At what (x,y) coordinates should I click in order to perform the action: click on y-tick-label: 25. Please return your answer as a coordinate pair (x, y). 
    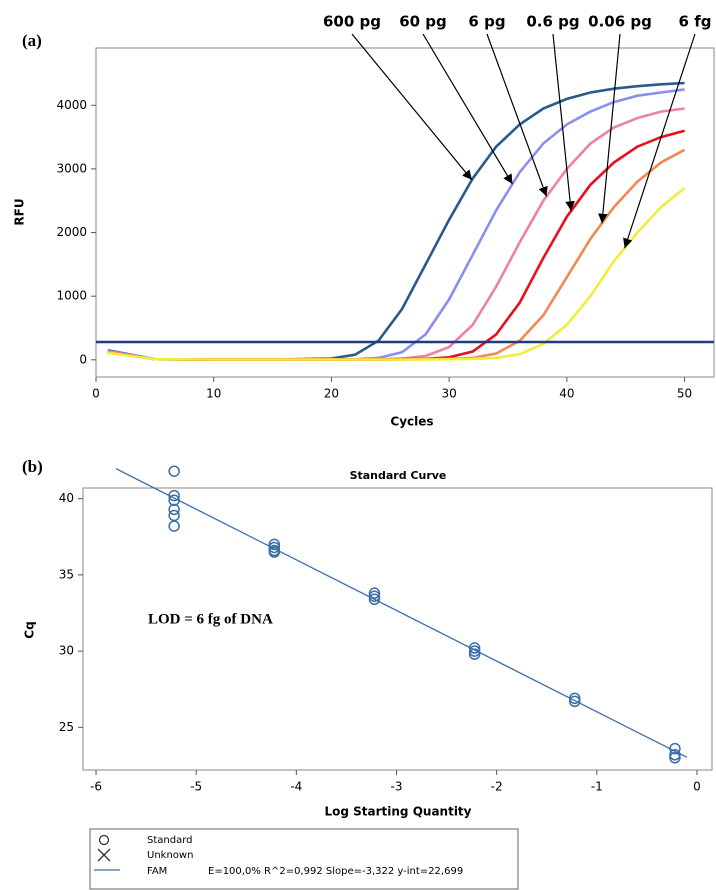
    Looking at the image, I should click on (66, 727).